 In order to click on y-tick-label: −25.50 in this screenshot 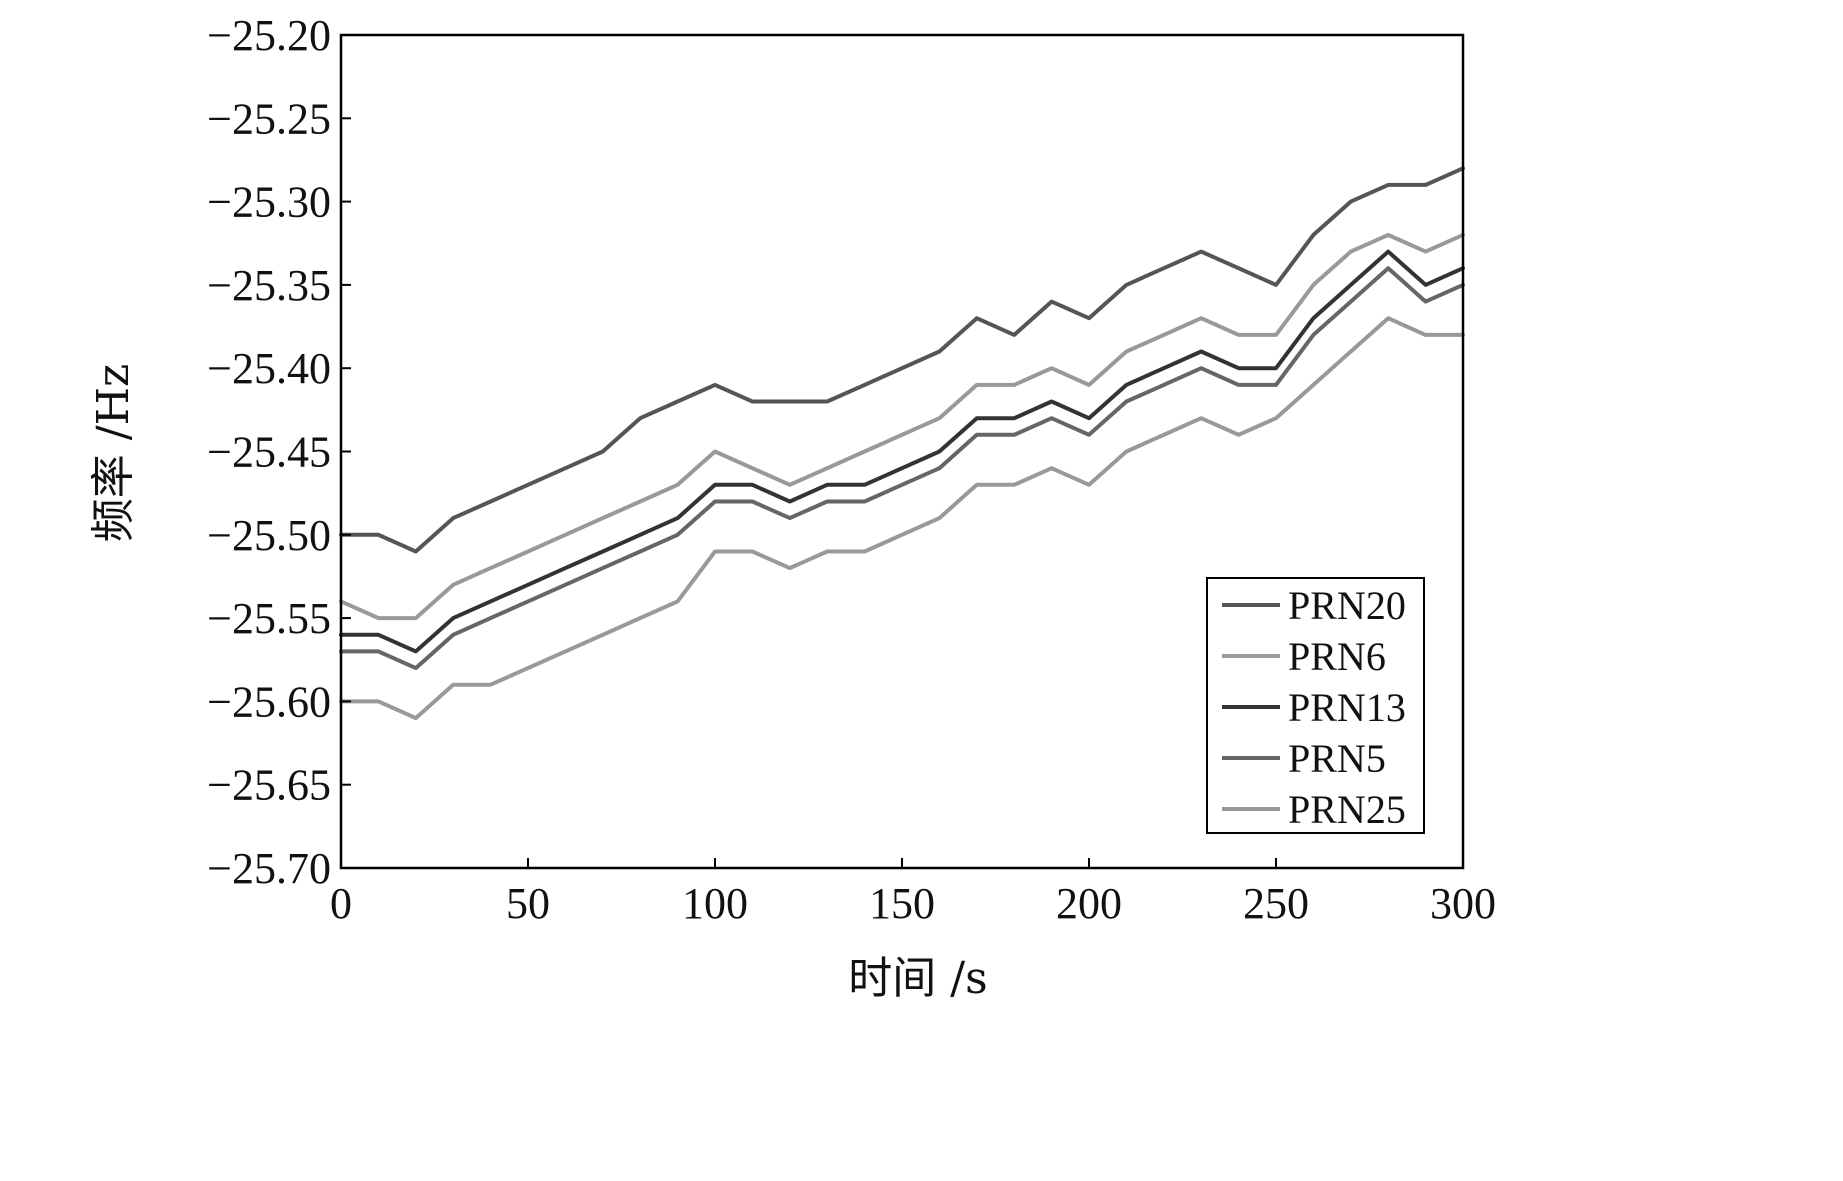, I will do `click(269, 535)`.